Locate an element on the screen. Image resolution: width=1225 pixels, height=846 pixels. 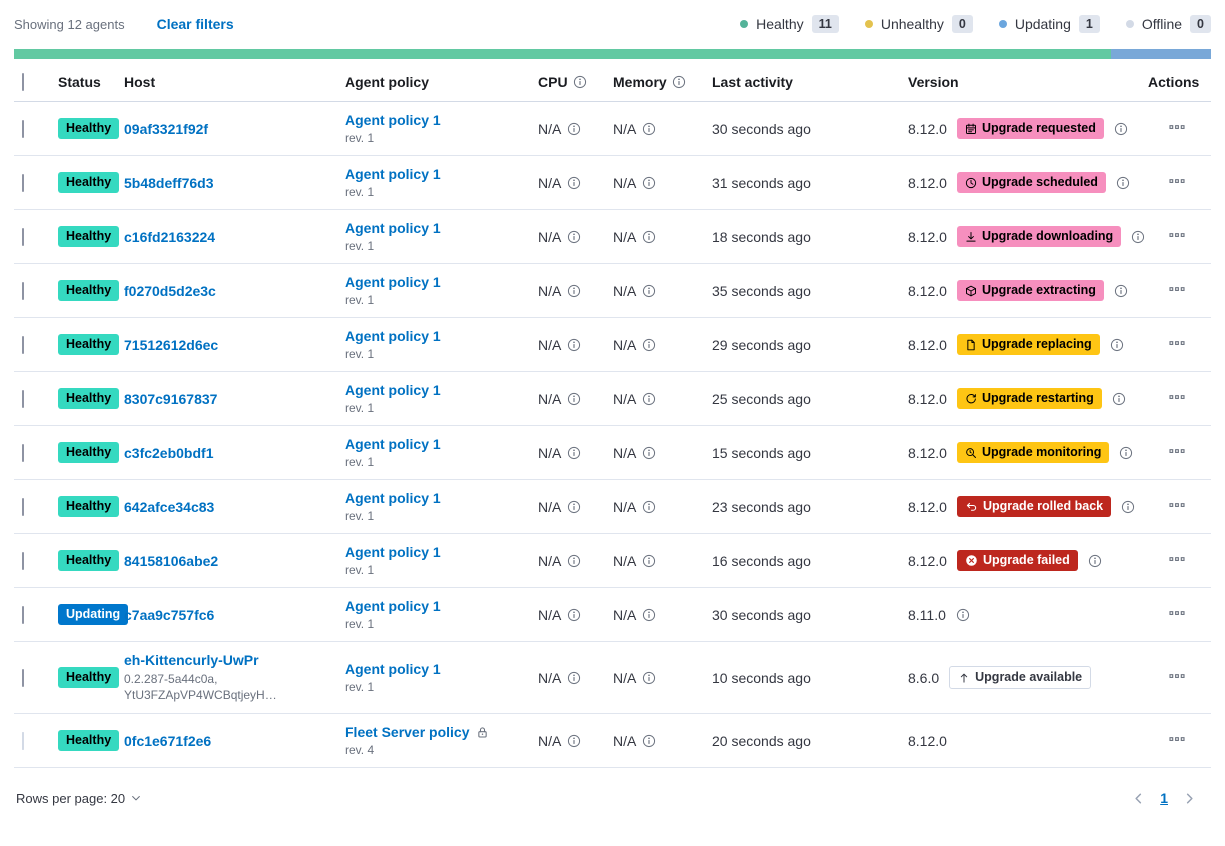
host-link: 09af3321f92f is located at coordinates (166, 128).